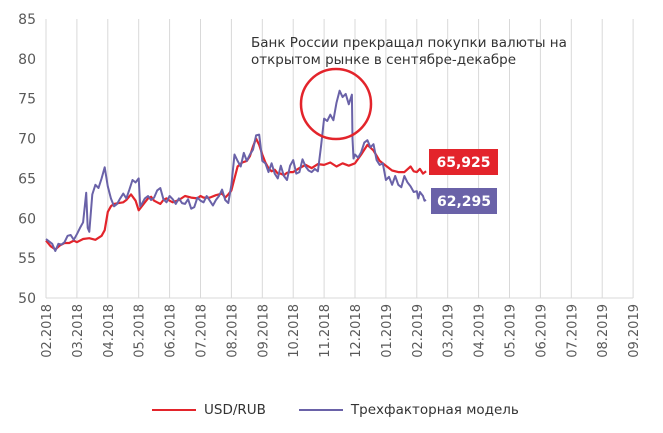 This screenshot has height=433, width=663. Describe the element at coordinates (235, 410) in the screenshot. I see `legend-label-usd-rub: USD/RUB` at that location.